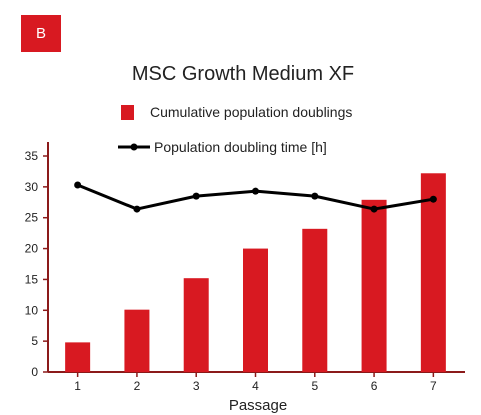  Describe the element at coordinates (251, 112) in the screenshot. I see `legend-label-bars: Cumulative population doublings` at that location.